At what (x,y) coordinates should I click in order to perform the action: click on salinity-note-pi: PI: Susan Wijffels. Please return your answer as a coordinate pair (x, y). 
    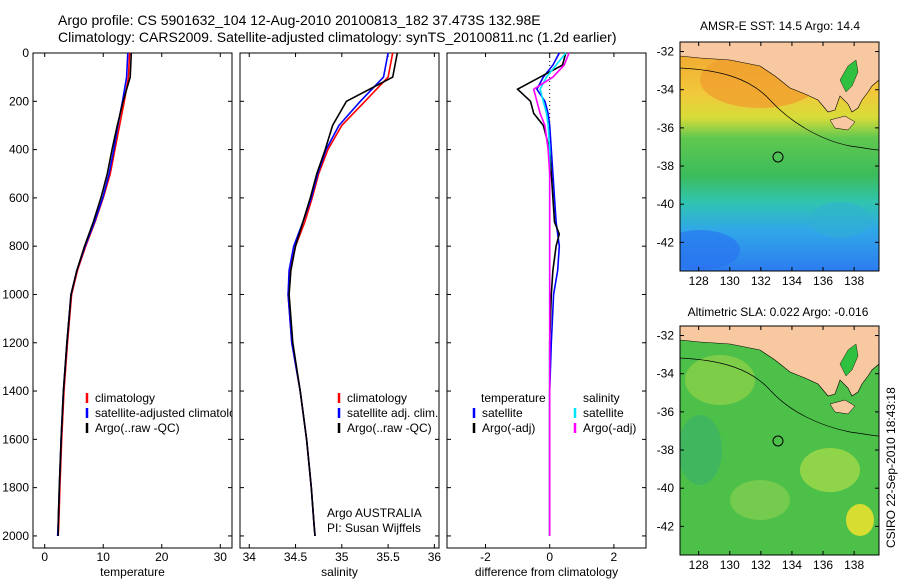
    Looking at the image, I should click on (374, 528).